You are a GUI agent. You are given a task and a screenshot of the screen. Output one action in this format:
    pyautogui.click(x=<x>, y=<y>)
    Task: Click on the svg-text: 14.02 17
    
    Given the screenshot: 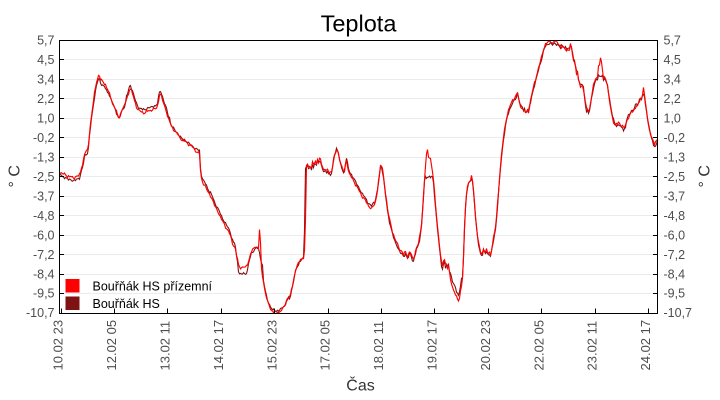 What is the action you would take?
    pyautogui.click(x=218, y=345)
    